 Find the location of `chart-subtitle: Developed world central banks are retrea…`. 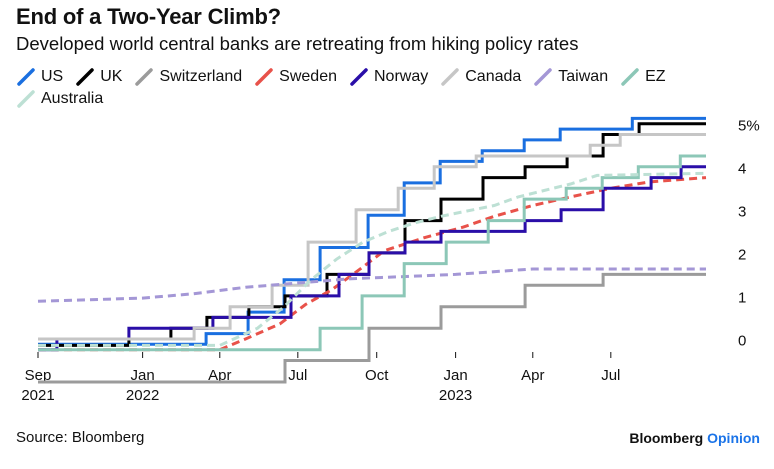

chart-subtitle: Developed world central banks are retrea… is located at coordinates (297, 43).